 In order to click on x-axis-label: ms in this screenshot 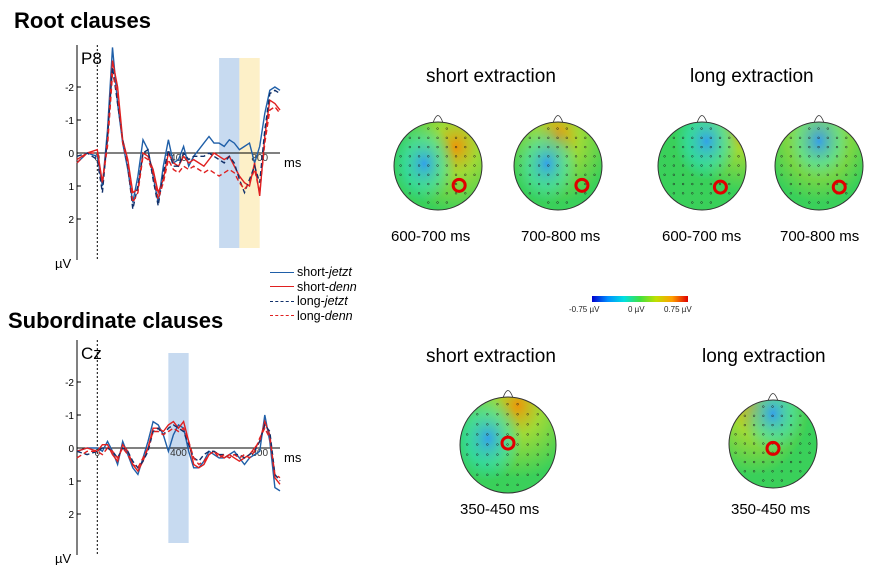, I will do `click(293, 162)`.